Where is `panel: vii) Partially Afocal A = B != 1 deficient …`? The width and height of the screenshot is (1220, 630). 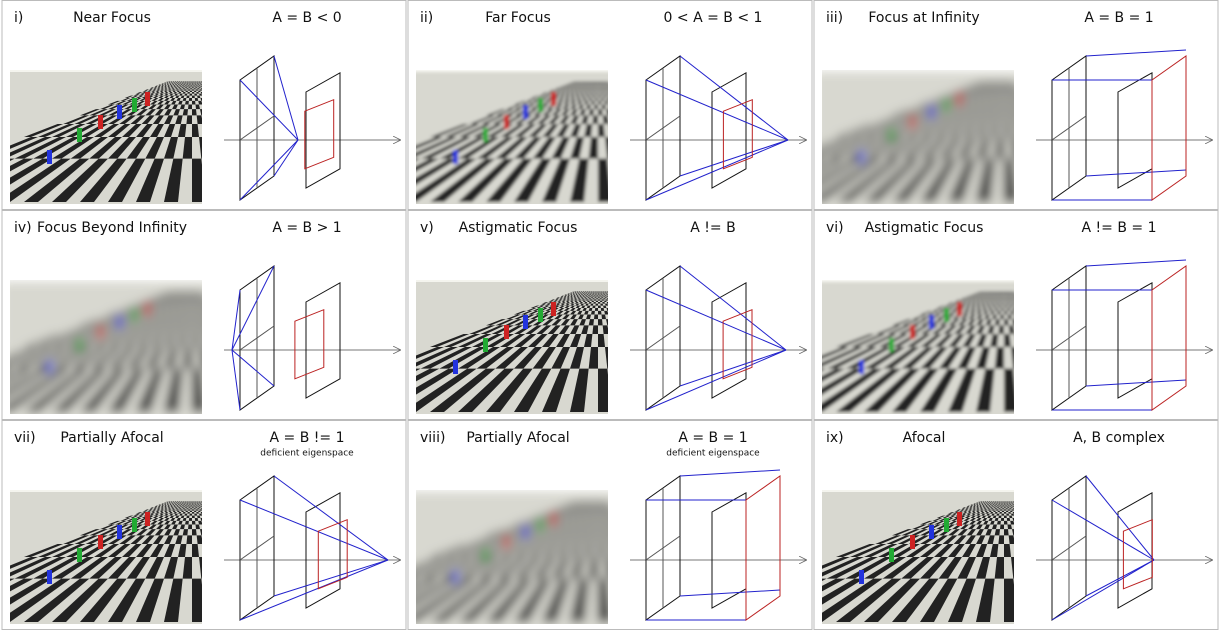 panel: vii) Partially Afocal A = B != 1 deficient … is located at coordinates (204, 525).